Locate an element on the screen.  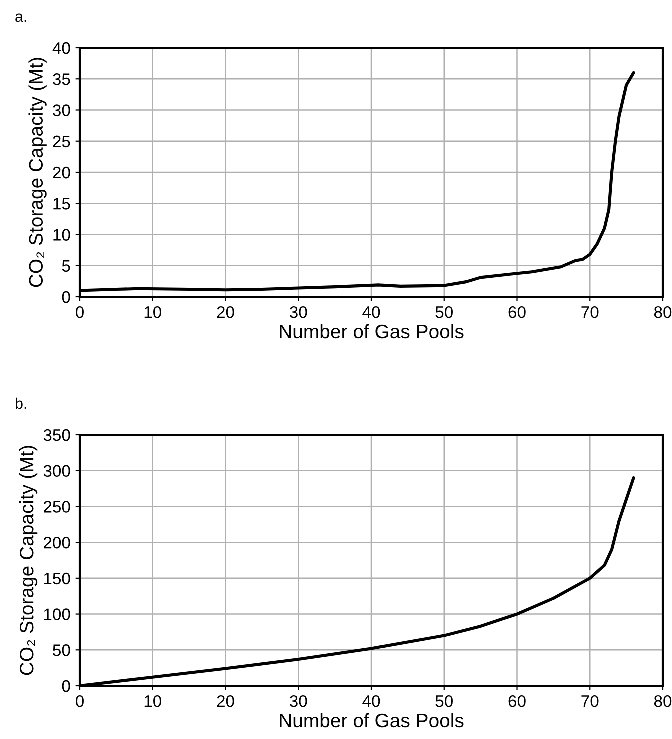
y-tick-label: 40 is located at coordinates (61, 48).